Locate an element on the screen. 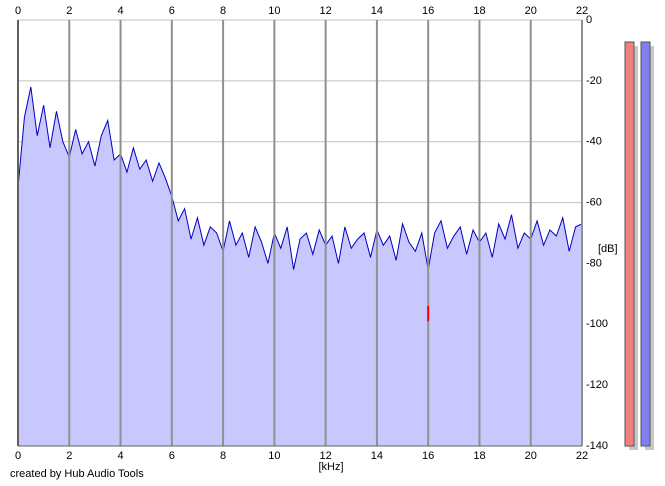 The width and height of the screenshot is (665, 486). level-meter-right is located at coordinates (645, 244).